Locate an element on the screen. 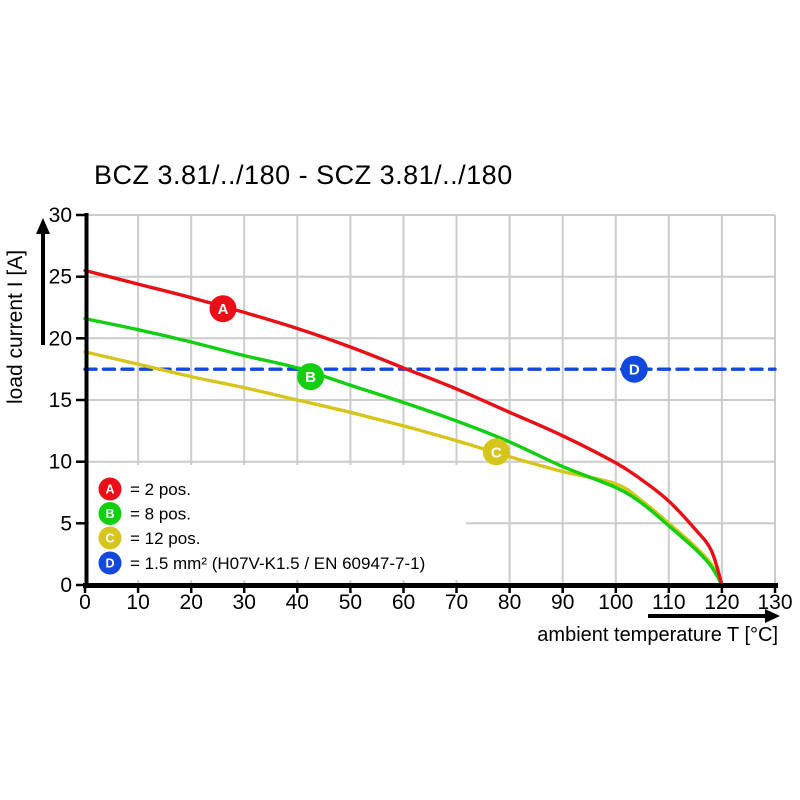 The width and height of the screenshot is (800, 800). x-tick-label: 20 is located at coordinates (191, 602).